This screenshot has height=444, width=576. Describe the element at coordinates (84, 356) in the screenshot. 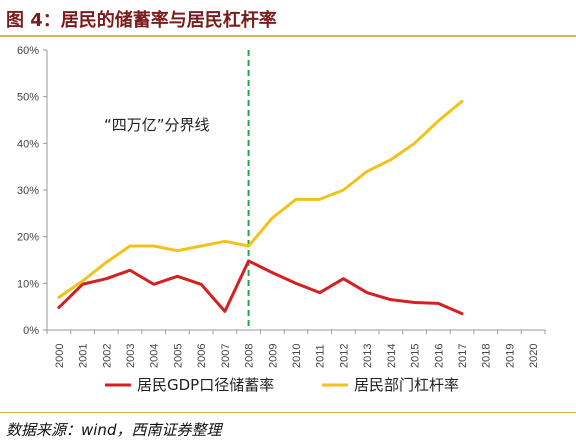

I see `x-tick-label: 2001` at that location.